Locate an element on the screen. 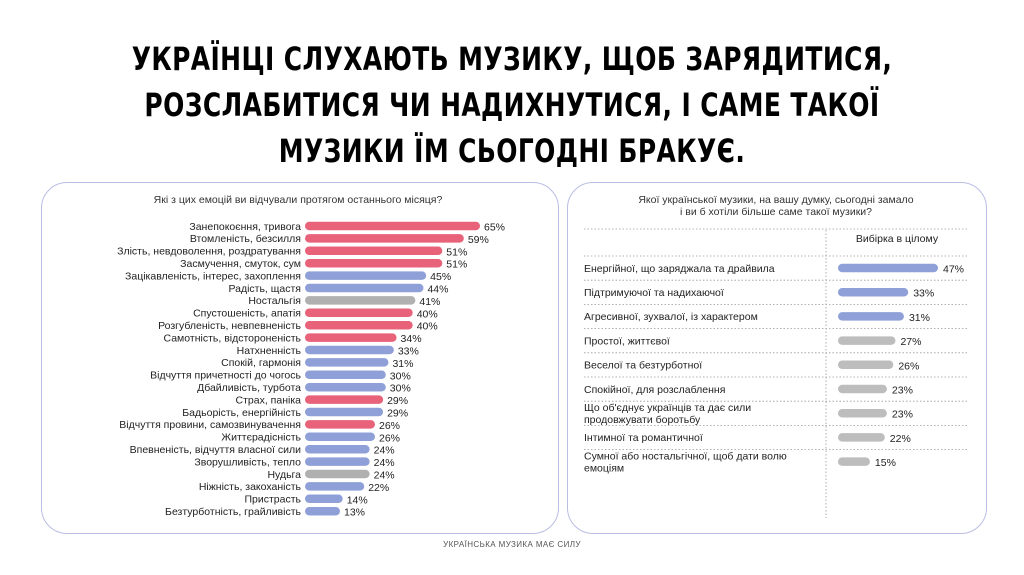 The image size is (1024, 575). emotion-category-label: Зворушливість, тепло is located at coordinates (247, 462).